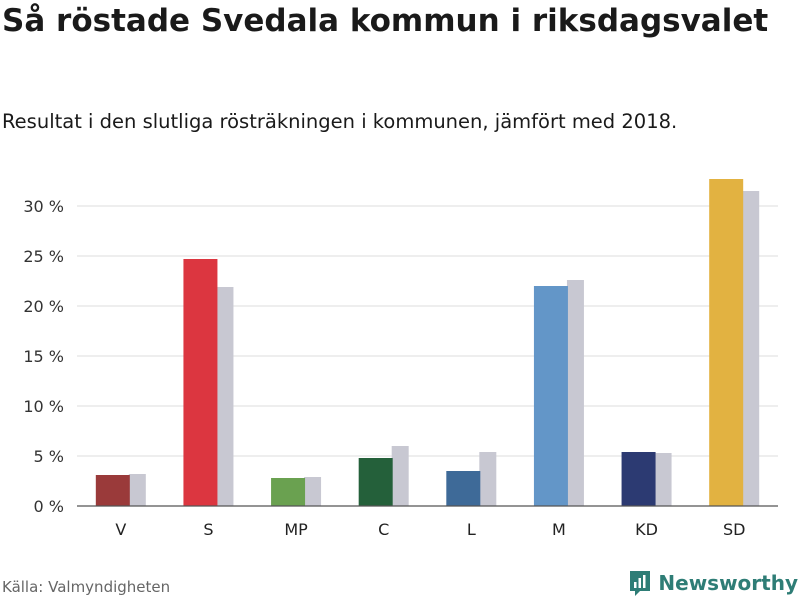 Image resolution: width=800 pixels, height=600 pixels. What do you see at coordinates (550, 396) in the screenshot?
I see `bar-2022-m` at bounding box center [550, 396].